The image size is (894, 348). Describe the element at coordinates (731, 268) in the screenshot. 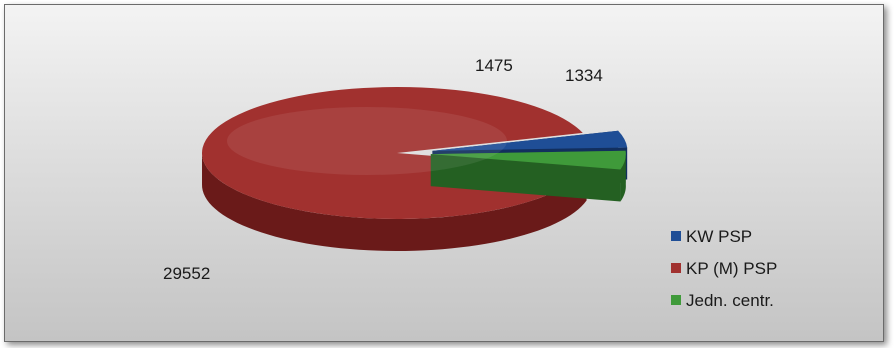

I see `legend-label-kp-m-psp: KP (M) PSP` at that location.